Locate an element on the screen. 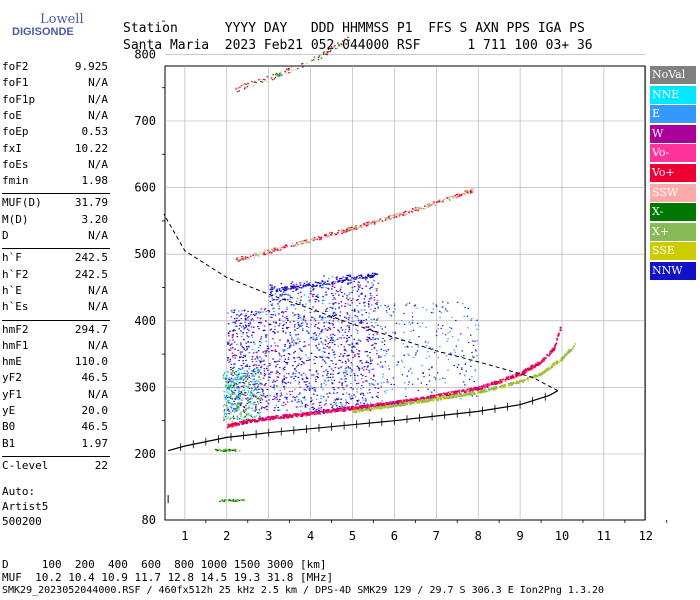  param-row: yE 20.0 is located at coordinates (55, 411).